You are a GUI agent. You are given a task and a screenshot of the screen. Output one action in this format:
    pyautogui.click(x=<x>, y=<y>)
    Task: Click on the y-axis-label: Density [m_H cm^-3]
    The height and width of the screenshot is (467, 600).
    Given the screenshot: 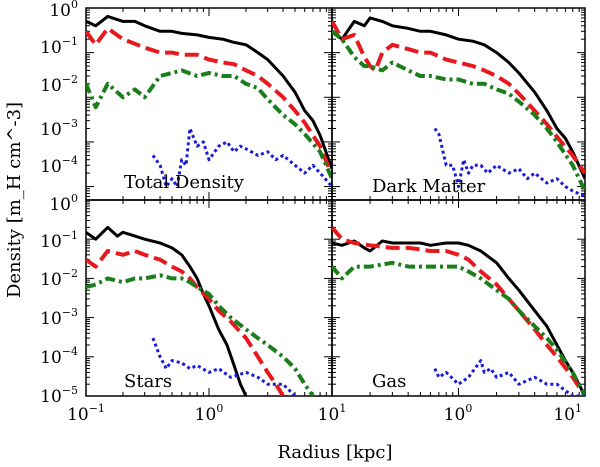 What is the action you would take?
    pyautogui.click(x=14, y=200)
    